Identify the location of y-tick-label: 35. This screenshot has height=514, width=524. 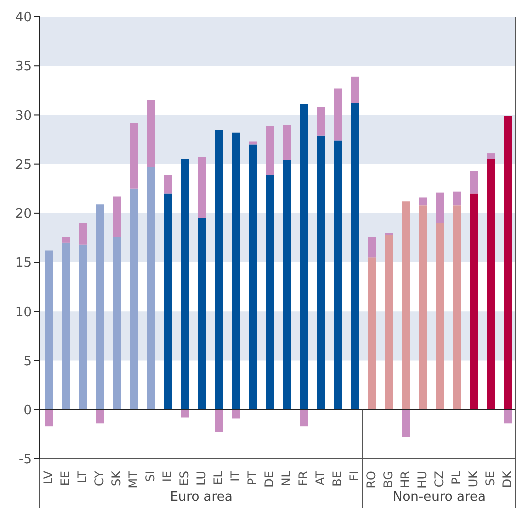
(23, 67).